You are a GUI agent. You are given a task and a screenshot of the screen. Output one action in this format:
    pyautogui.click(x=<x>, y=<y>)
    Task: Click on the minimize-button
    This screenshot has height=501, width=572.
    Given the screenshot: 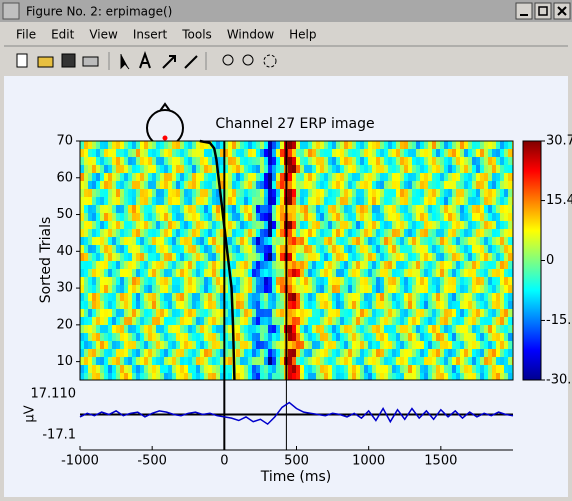 What is the action you would take?
    pyautogui.click(x=524, y=11)
    